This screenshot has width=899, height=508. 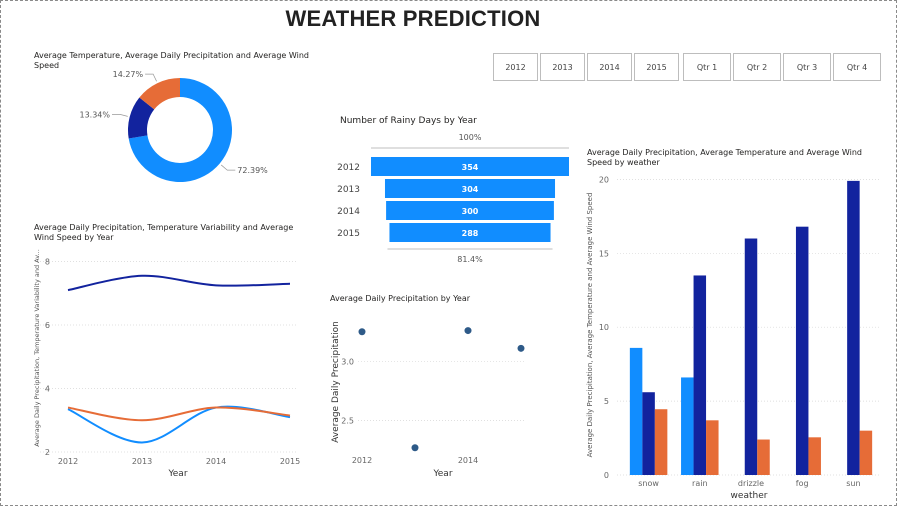 What do you see at coordinates (707, 67) in the screenshot?
I see `quarter-button-1: Qtr 1` at bounding box center [707, 67].